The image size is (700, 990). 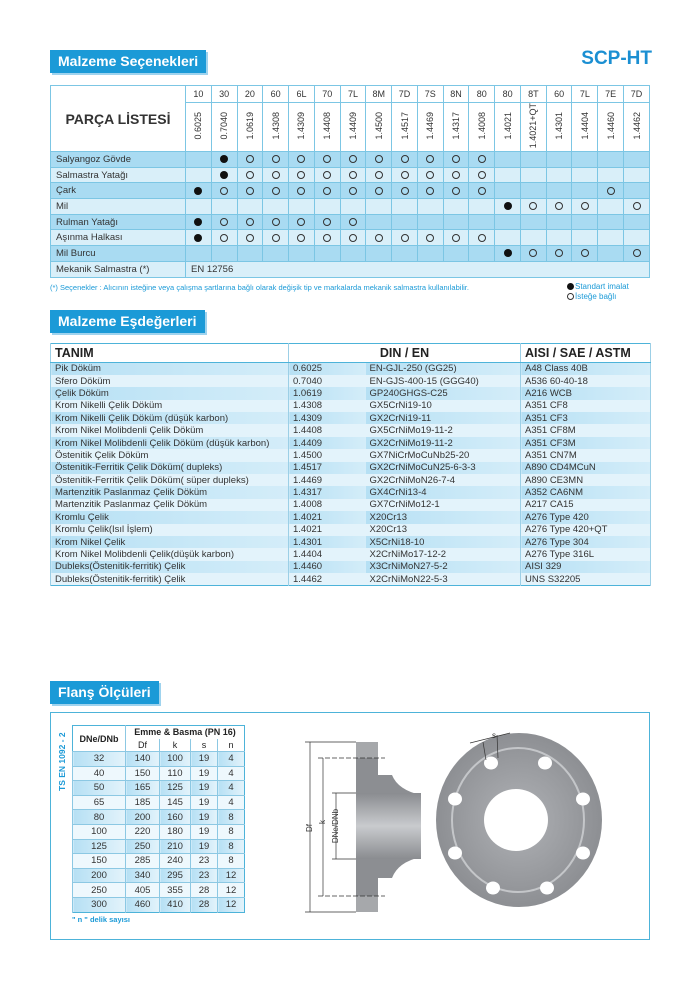 What do you see at coordinates (142, 788) in the screenshot?
I see `flange-df: 165` at bounding box center [142, 788].